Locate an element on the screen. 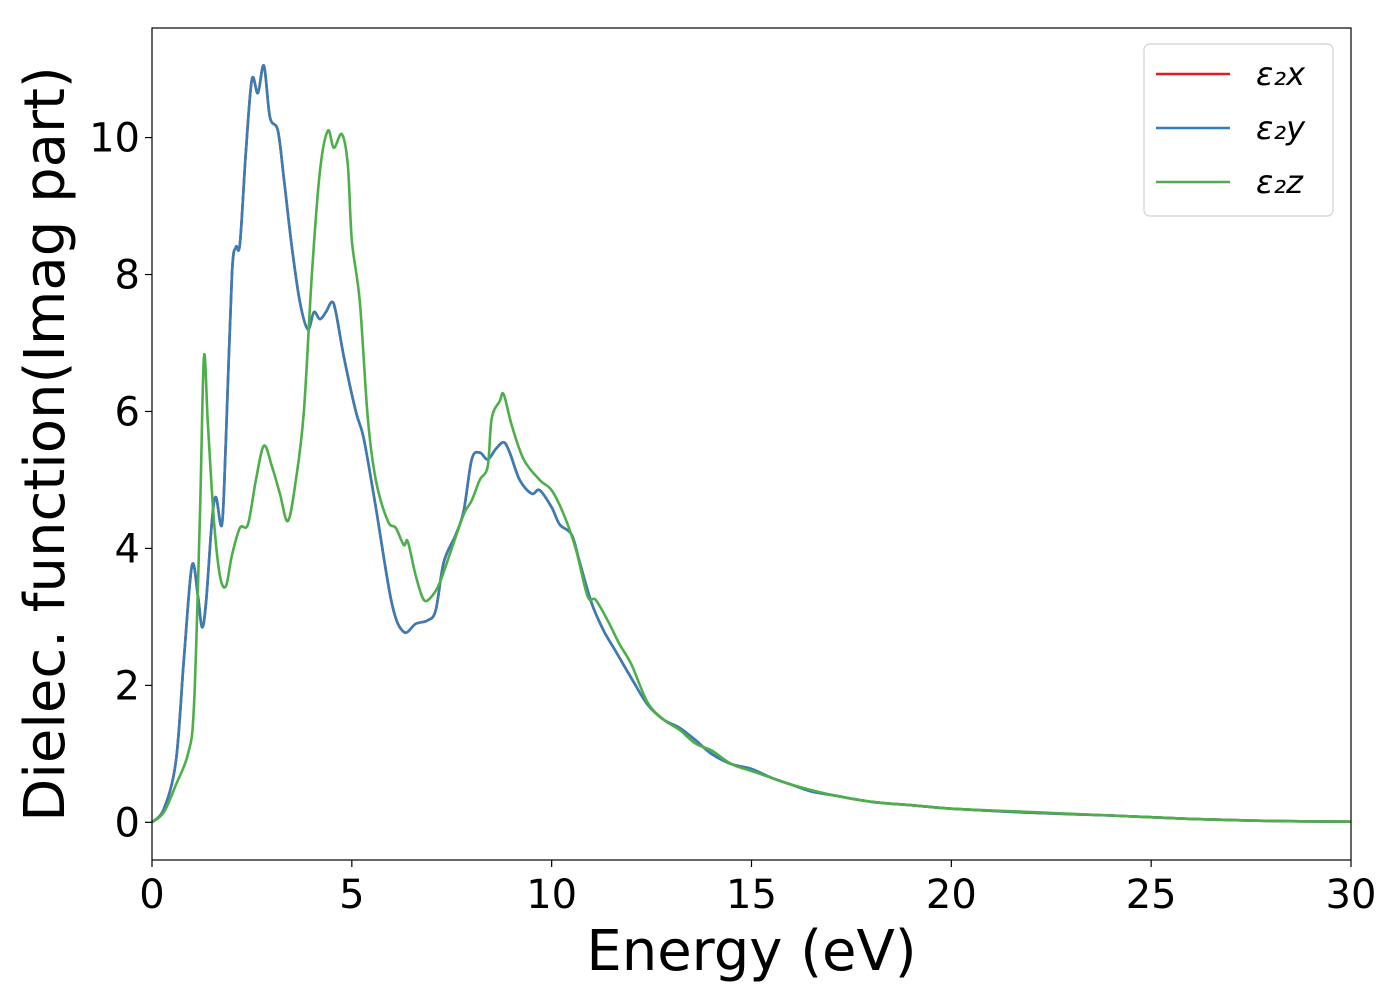 The width and height of the screenshot is (1400, 1000). y-axis: 0 2 4 6 8 10 is located at coordinates (120, 481).